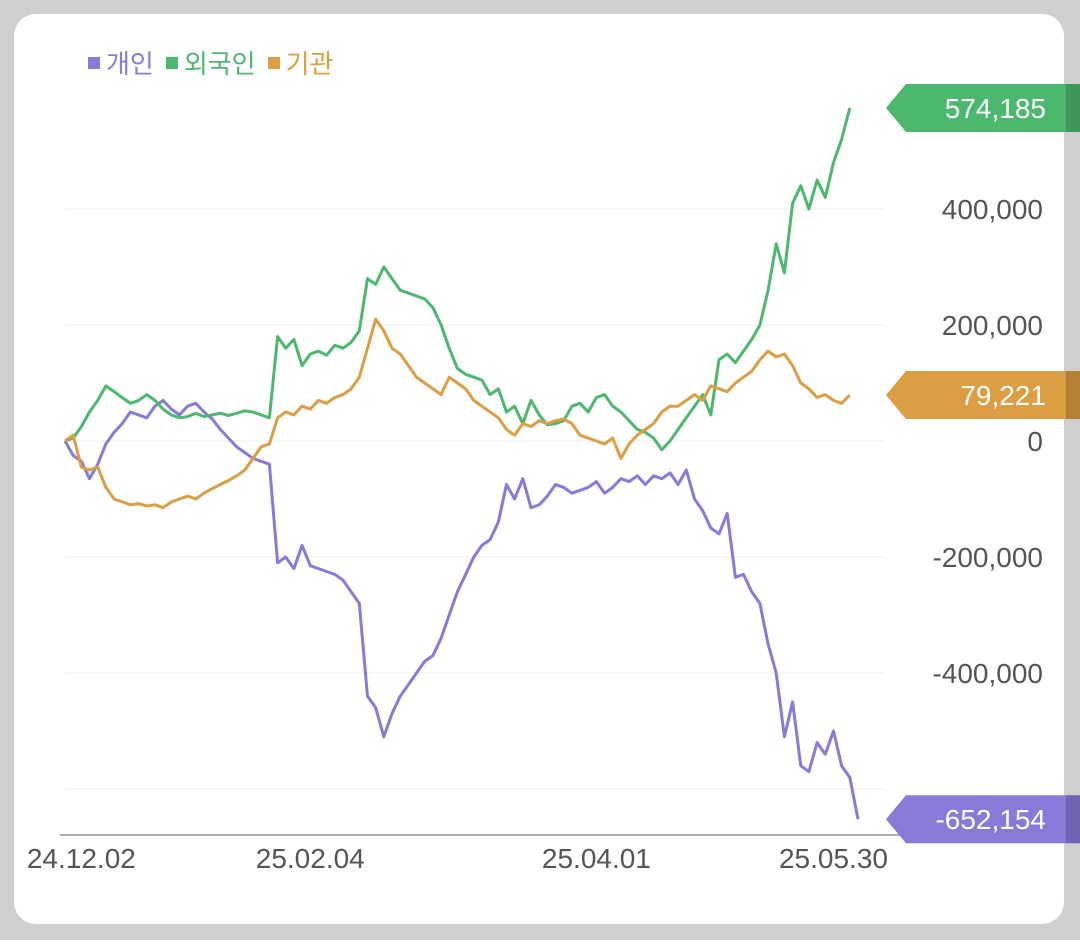 The height and width of the screenshot is (940, 1080). Describe the element at coordinates (309, 65) in the screenshot. I see `legend-label-institution: 기관` at that location.